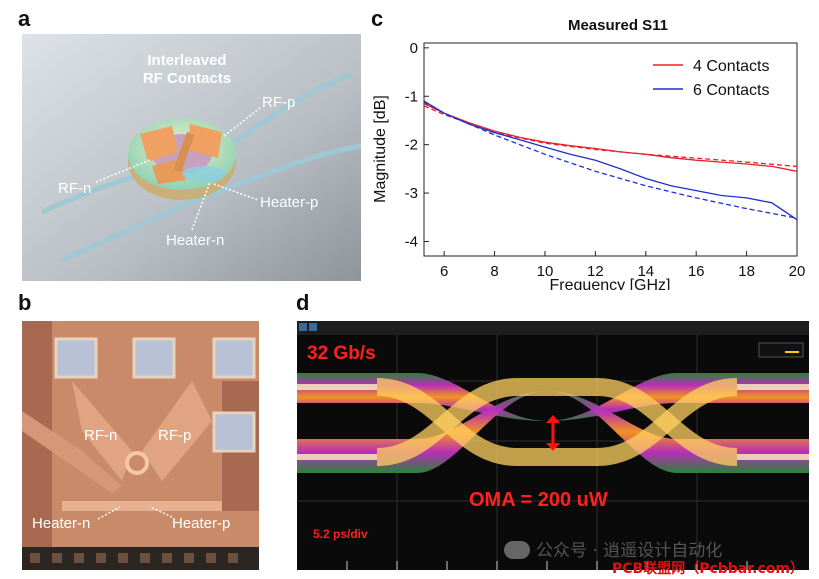 This screenshot has height=579, width=819. I want to click on chip-micrograph-illustration, so click(140, 445).